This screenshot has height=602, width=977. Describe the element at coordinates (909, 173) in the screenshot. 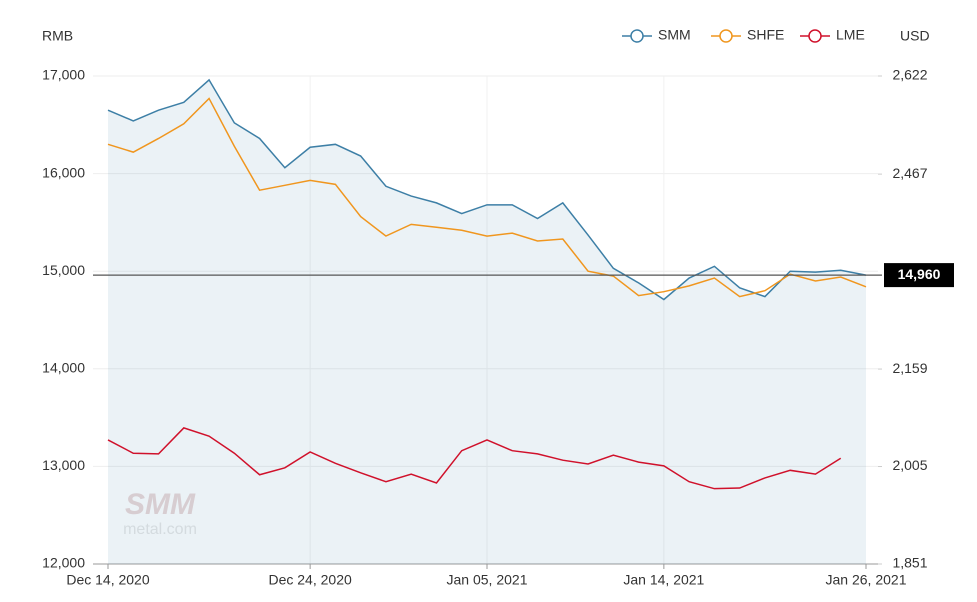

I see `y2-tick-label: 2,467` at that location.